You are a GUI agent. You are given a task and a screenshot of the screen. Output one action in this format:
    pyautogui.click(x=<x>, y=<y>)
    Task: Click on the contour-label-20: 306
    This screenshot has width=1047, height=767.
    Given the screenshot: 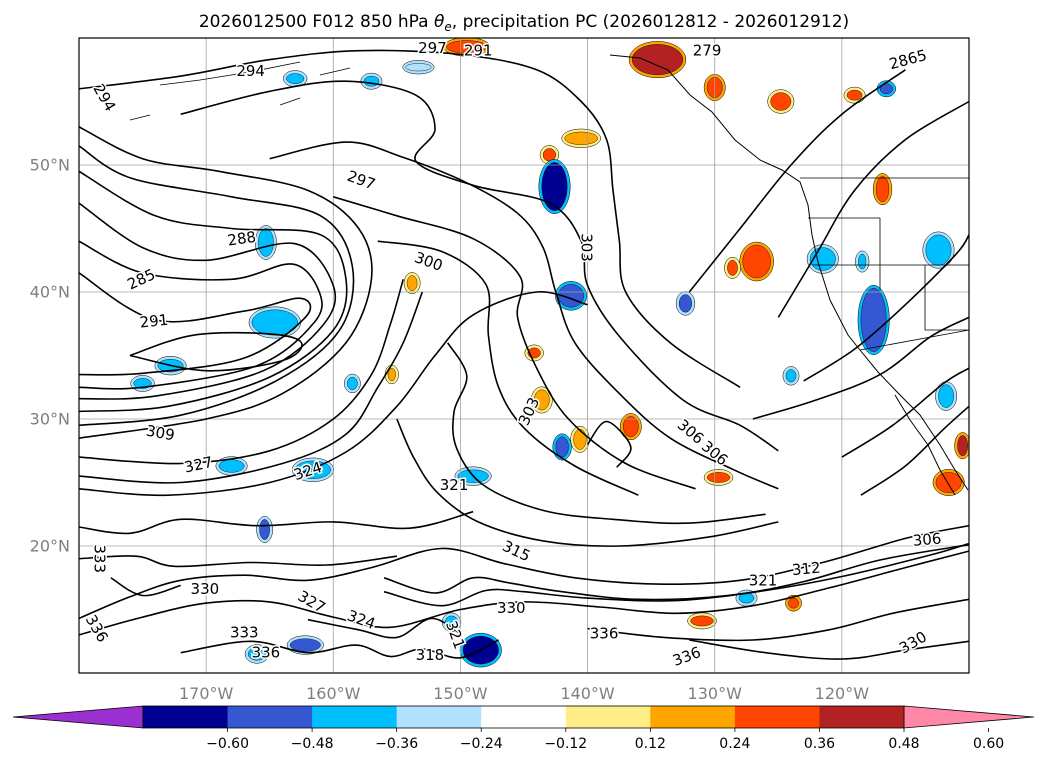 What is the action you would take?
    pyautogui.click(x=927, y=539)
    